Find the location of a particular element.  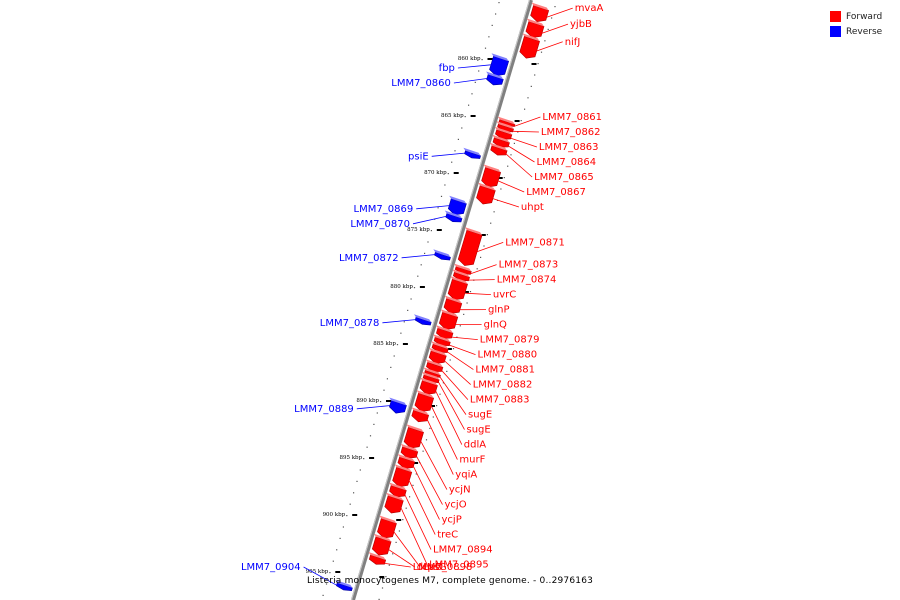

tick-label: 875 kbp is located at coordinates (418, 230).